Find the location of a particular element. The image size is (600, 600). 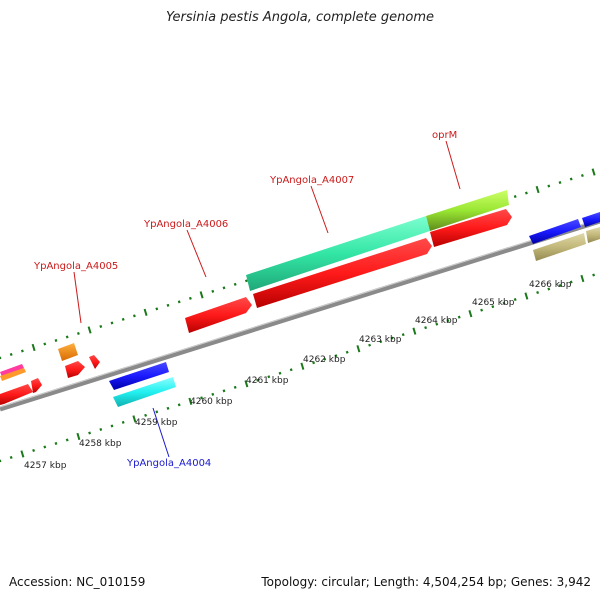

gene-arrow-ypangola-a4006 is located at coordinates (218, 315).